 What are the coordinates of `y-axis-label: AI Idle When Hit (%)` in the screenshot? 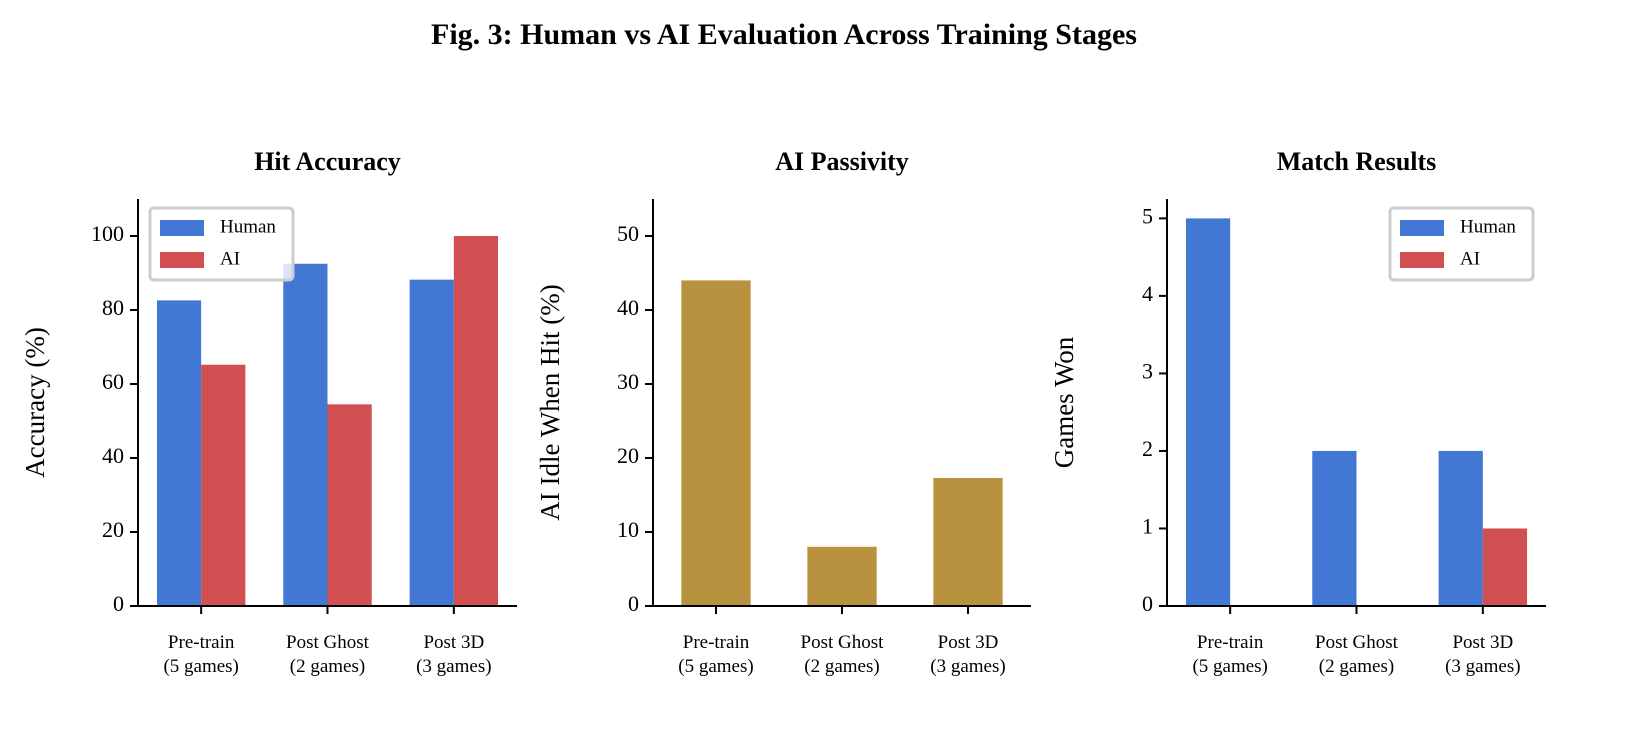 It's located at (550, 402).